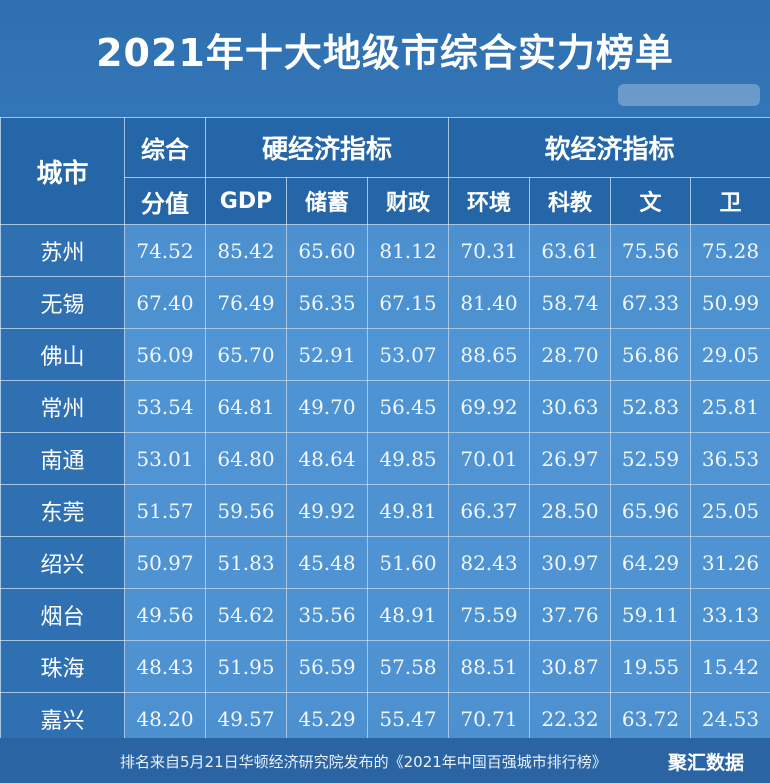 The image size is (770, 783). Describe the element at coordinates (729, 458) in the screenshot. I see `value-cell: 36.53` at that location.